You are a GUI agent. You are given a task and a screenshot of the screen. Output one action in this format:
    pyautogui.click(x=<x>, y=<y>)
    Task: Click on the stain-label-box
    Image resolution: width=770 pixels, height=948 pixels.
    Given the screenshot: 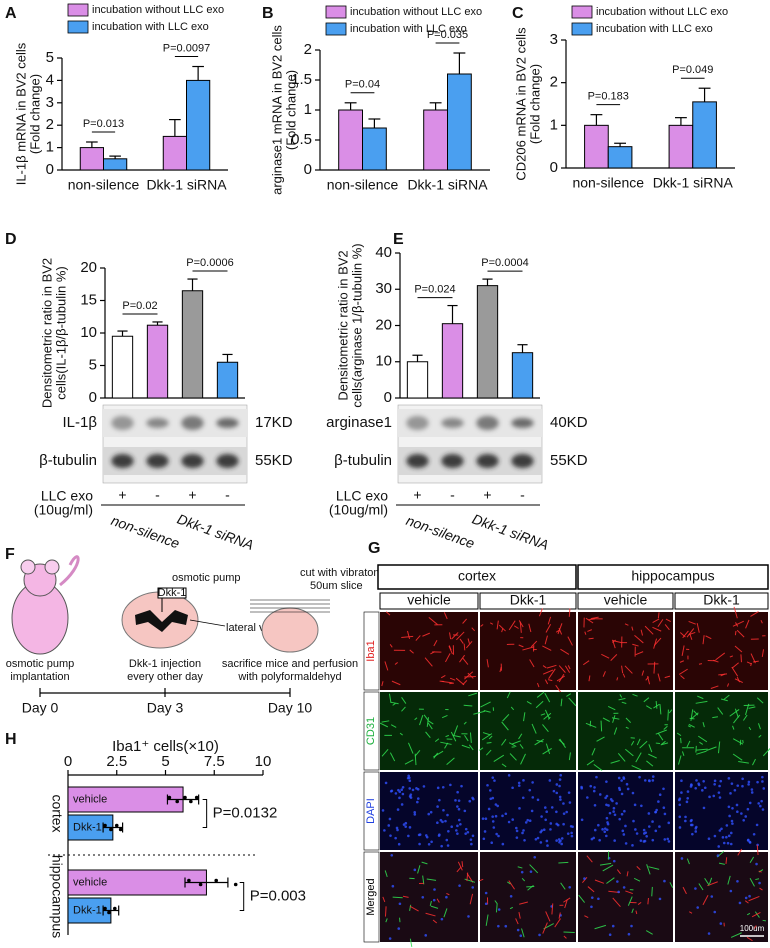 What is the action you would take?
    pyautogui.click(x=371, y=897)
    